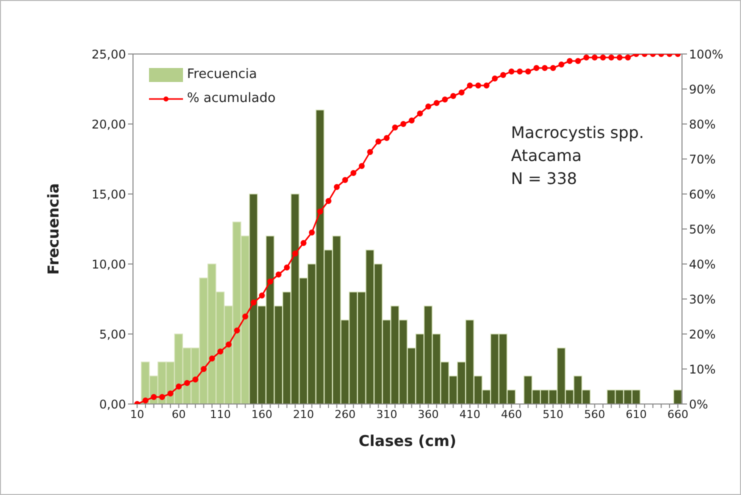 This screenshot has height=495, width=741. I want to click on y2-tick-label: 10%, so click(702, 369).